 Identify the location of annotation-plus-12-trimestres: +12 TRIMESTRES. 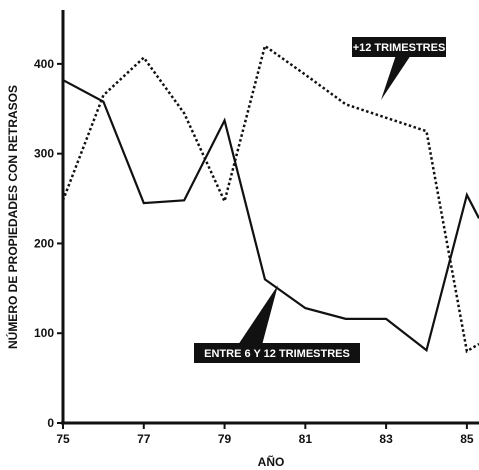
(399, 68).